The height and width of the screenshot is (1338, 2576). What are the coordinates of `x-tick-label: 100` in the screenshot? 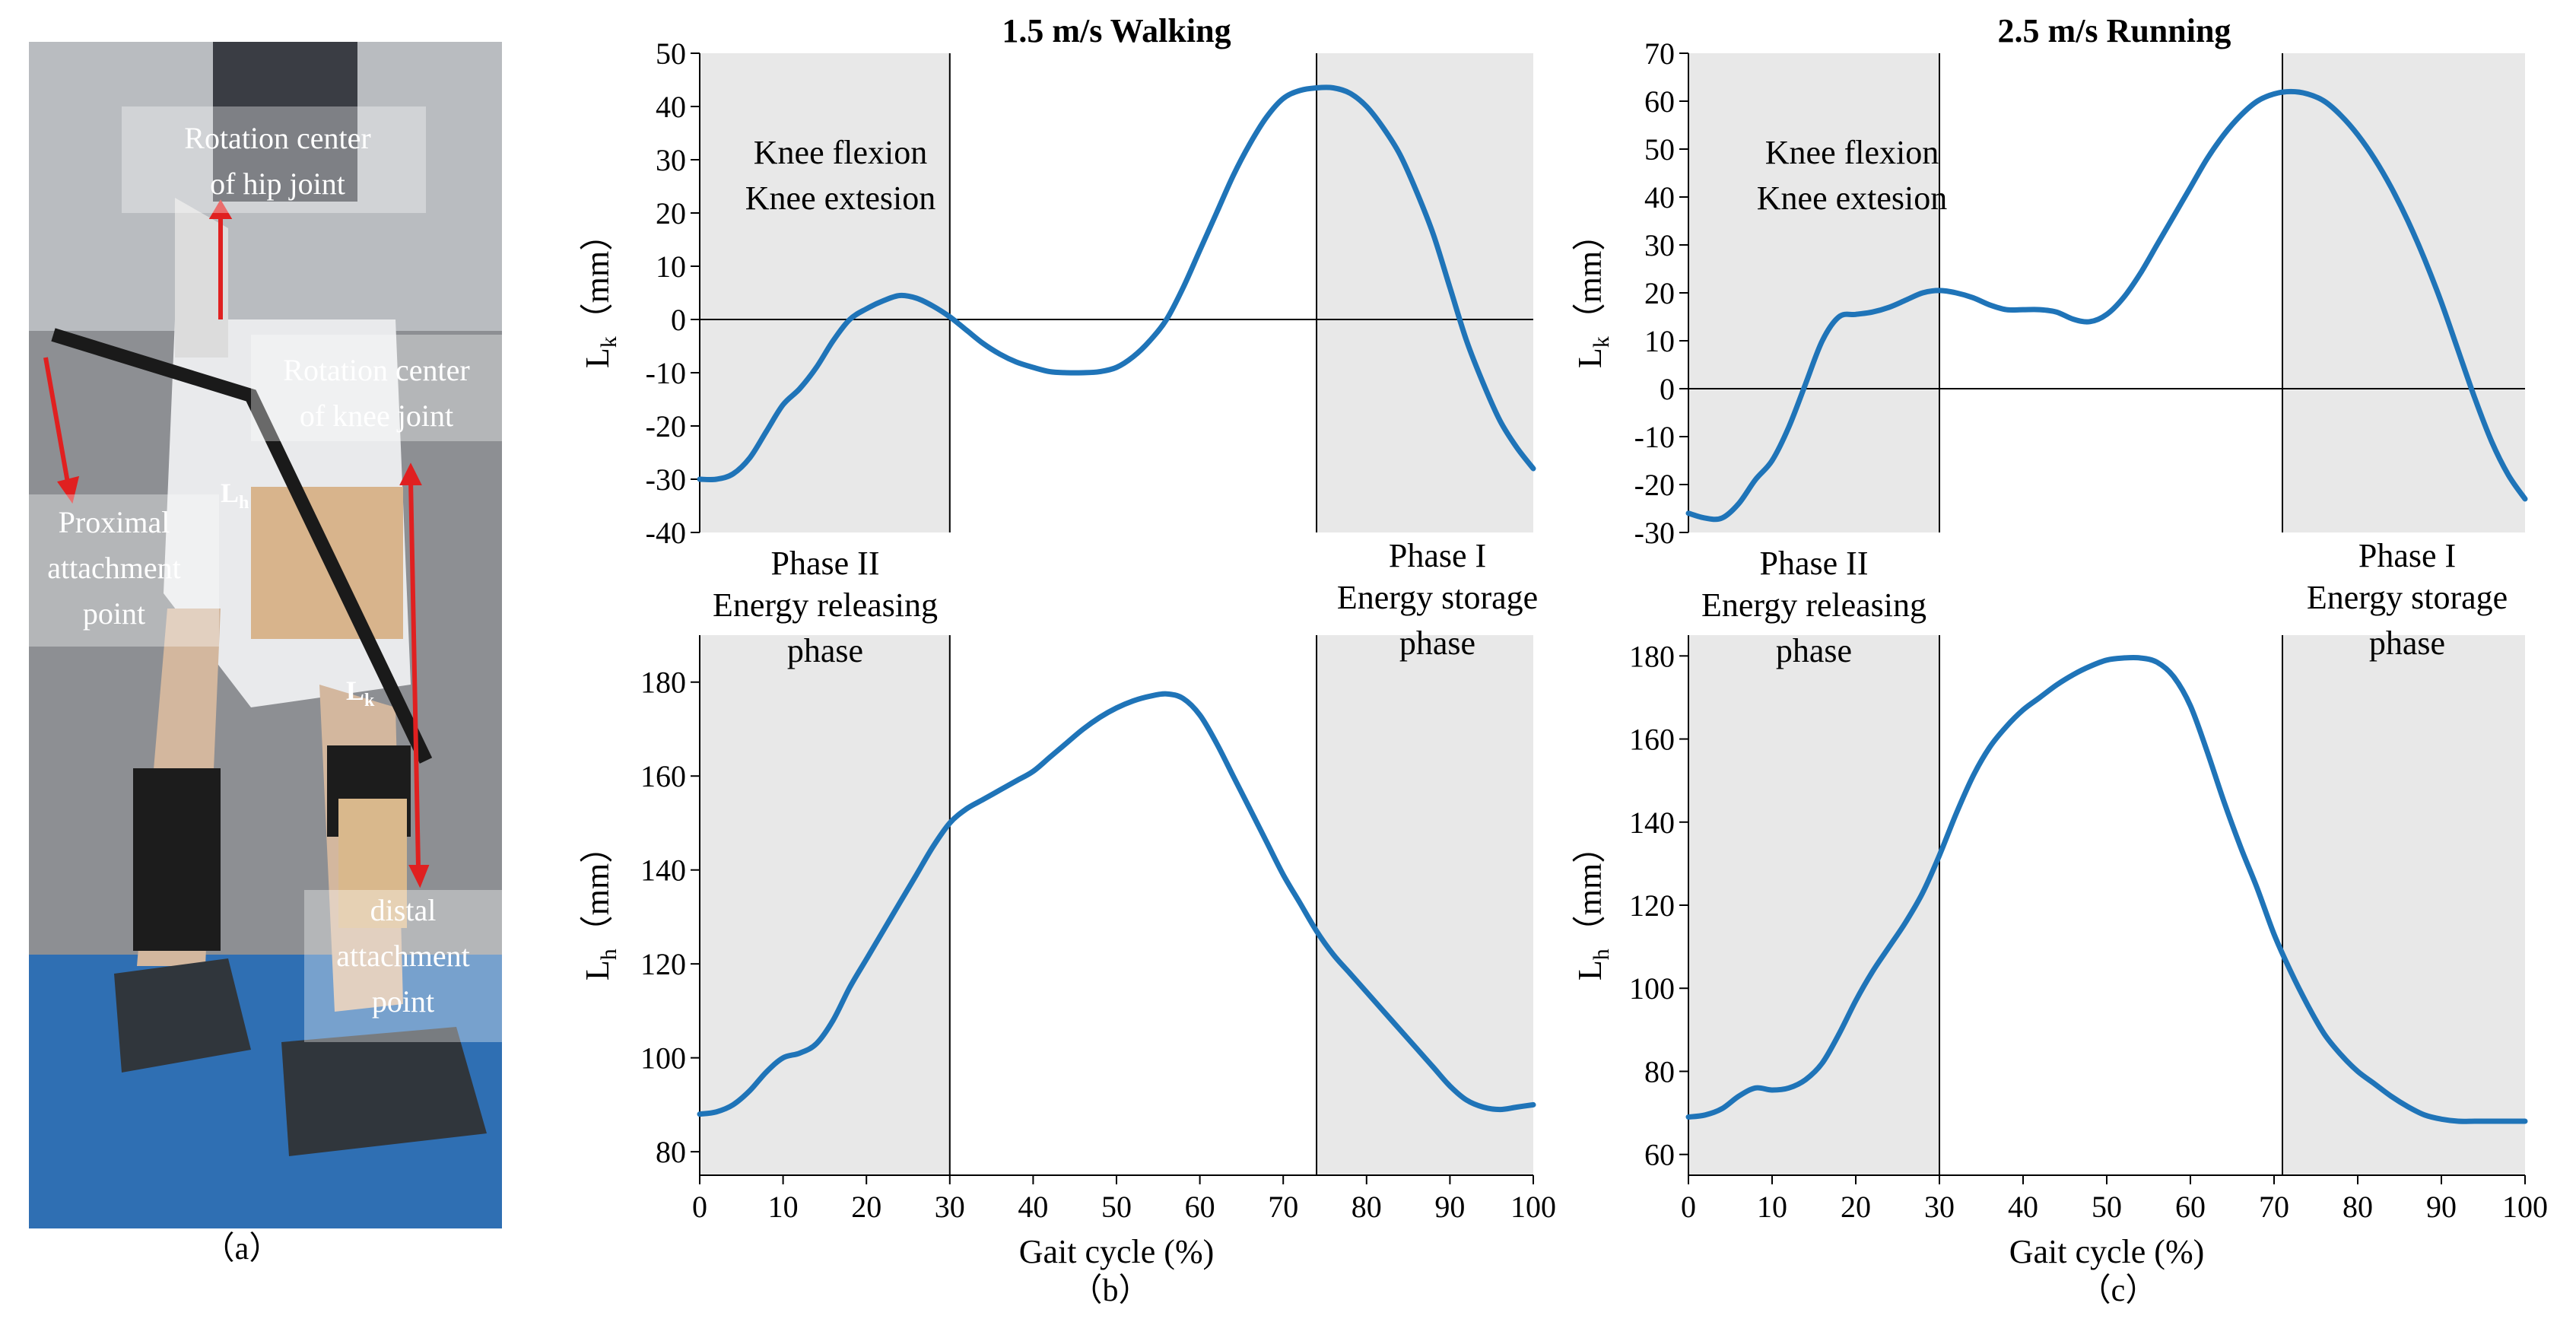 It's located at (1533, 1207).